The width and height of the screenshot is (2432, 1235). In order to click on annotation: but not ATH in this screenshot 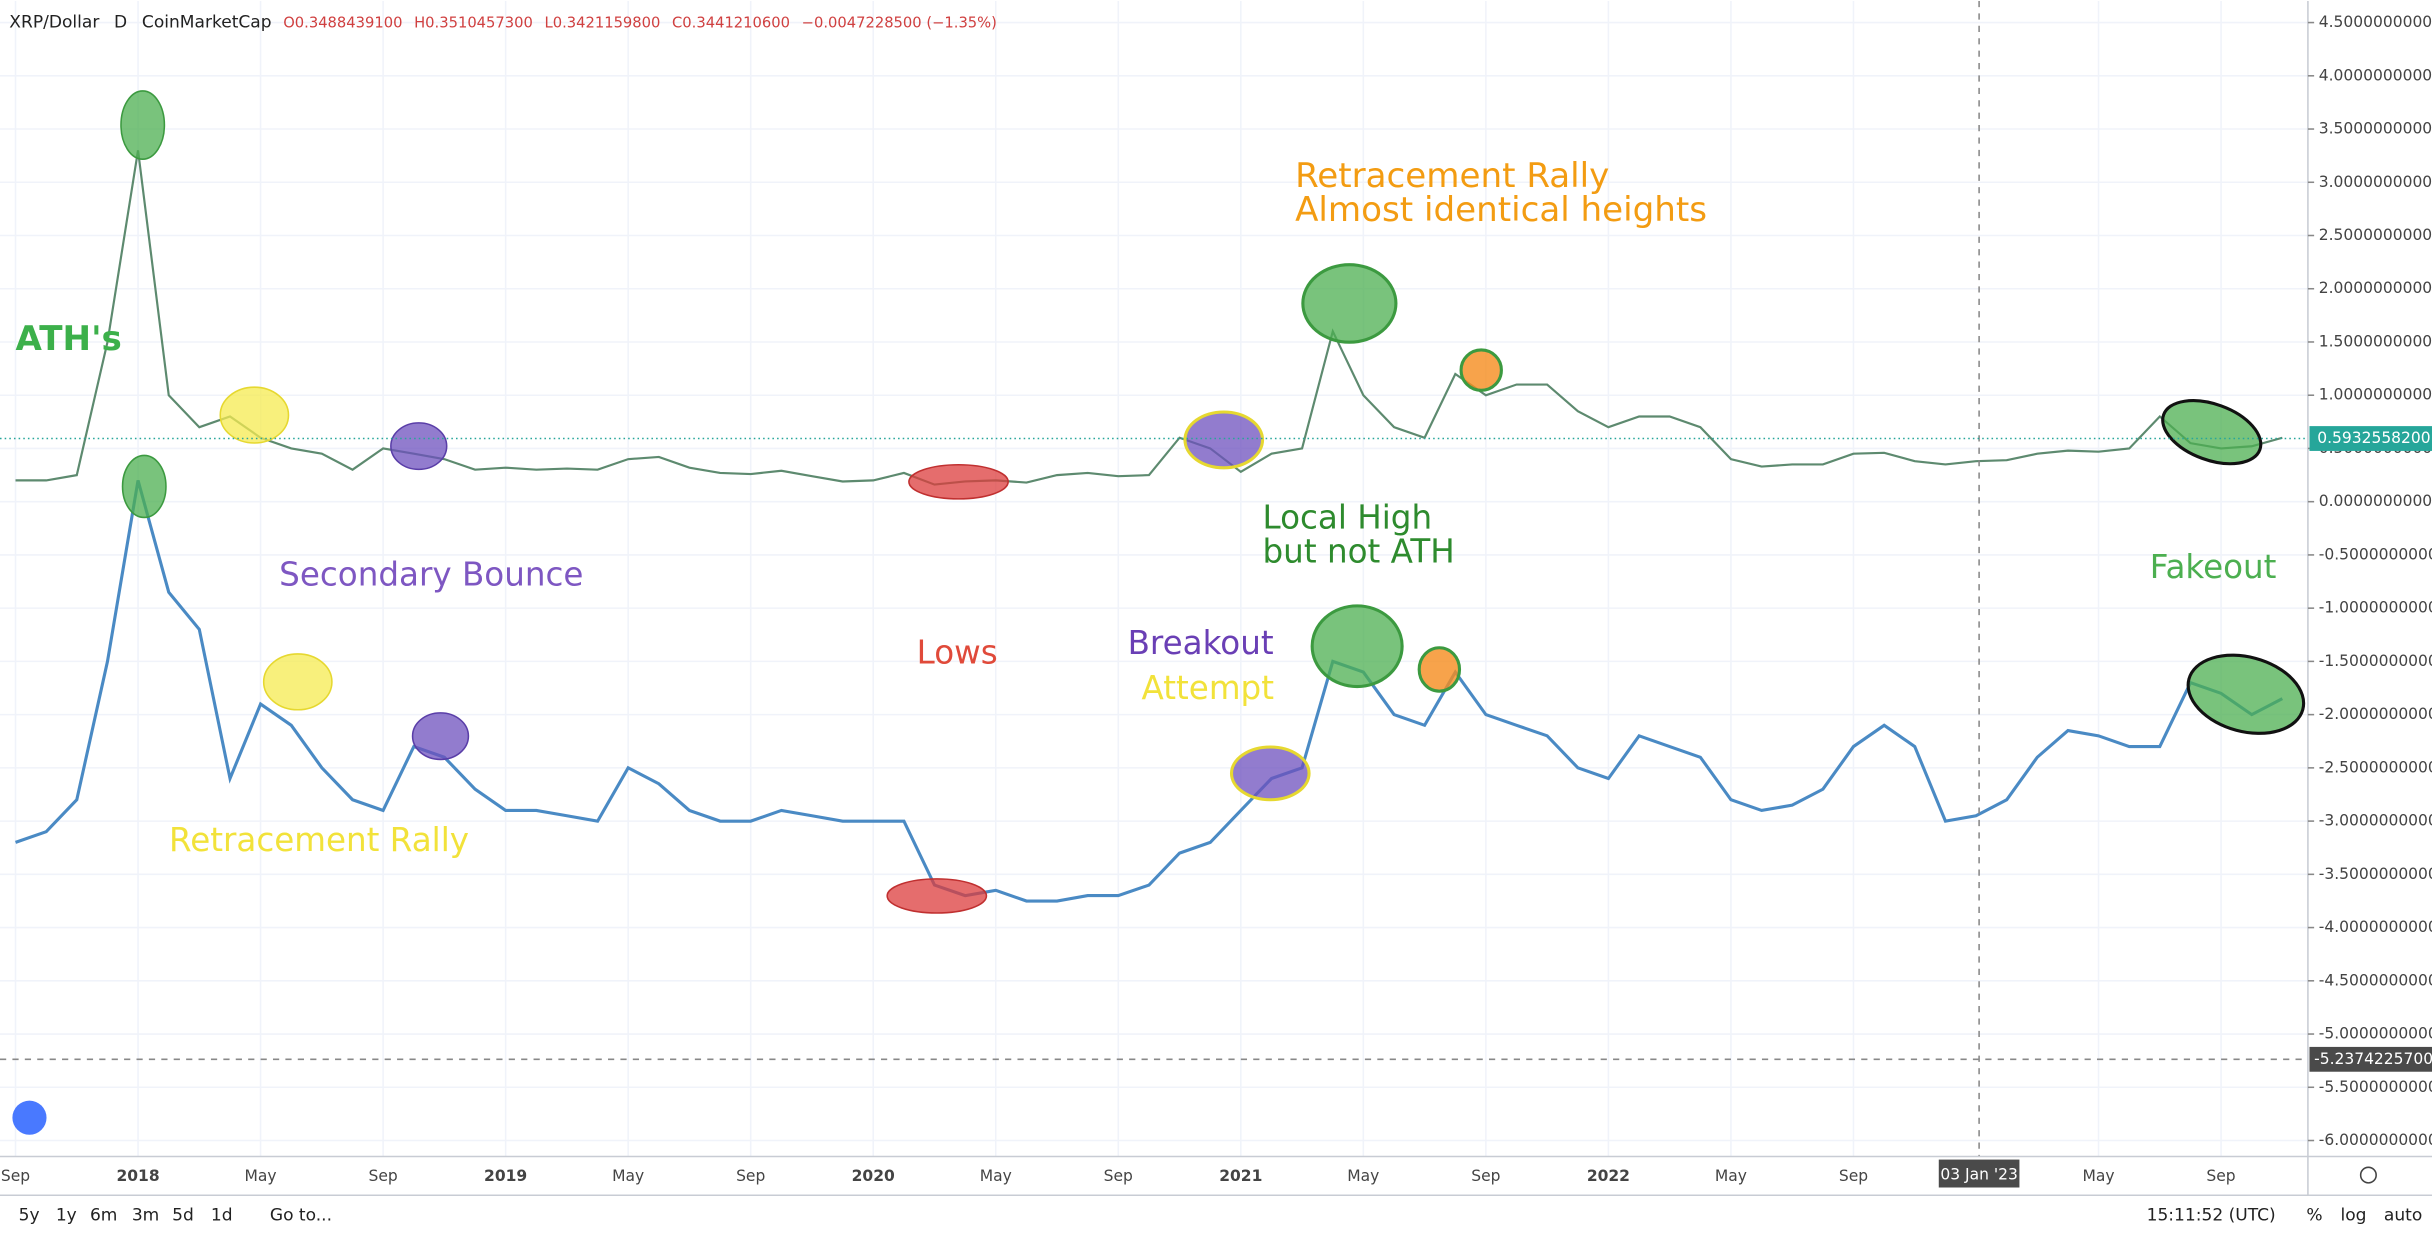, I will do `click(1359, 551)`.